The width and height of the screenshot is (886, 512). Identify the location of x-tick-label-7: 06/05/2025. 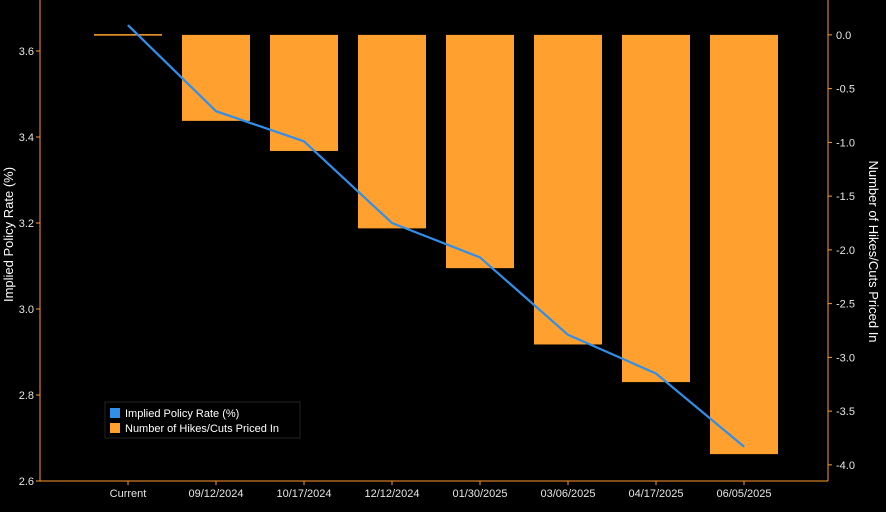
(743, 494).